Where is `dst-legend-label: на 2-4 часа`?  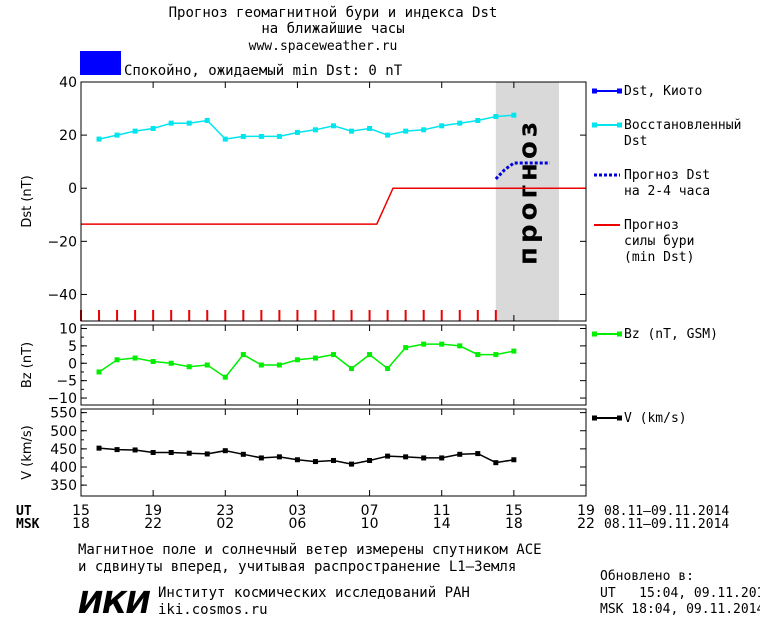 dst-legend-label: на 2-4 часа is located at coordinates (667, 191).